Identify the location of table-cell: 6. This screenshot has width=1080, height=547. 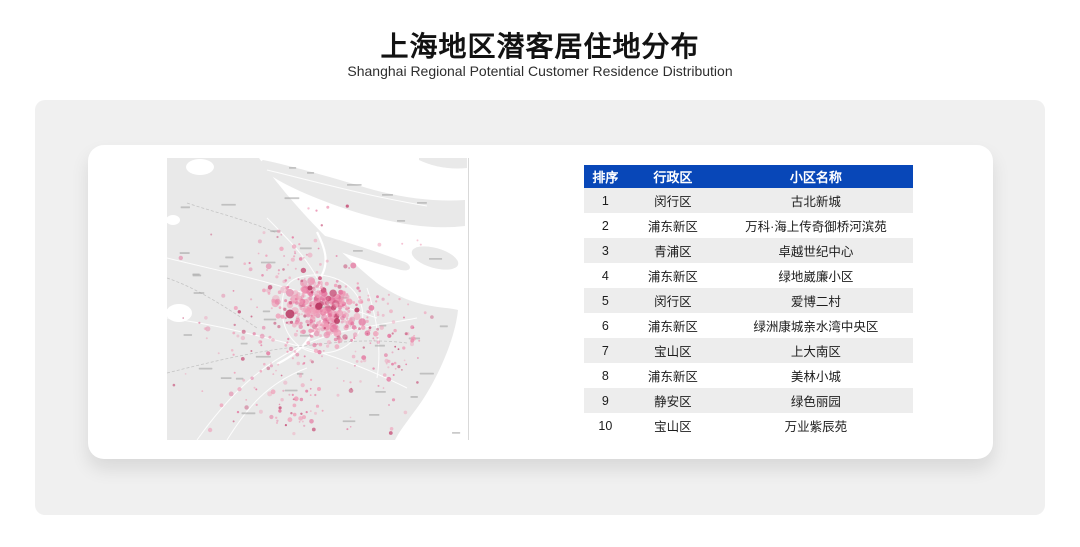
(605, 325).